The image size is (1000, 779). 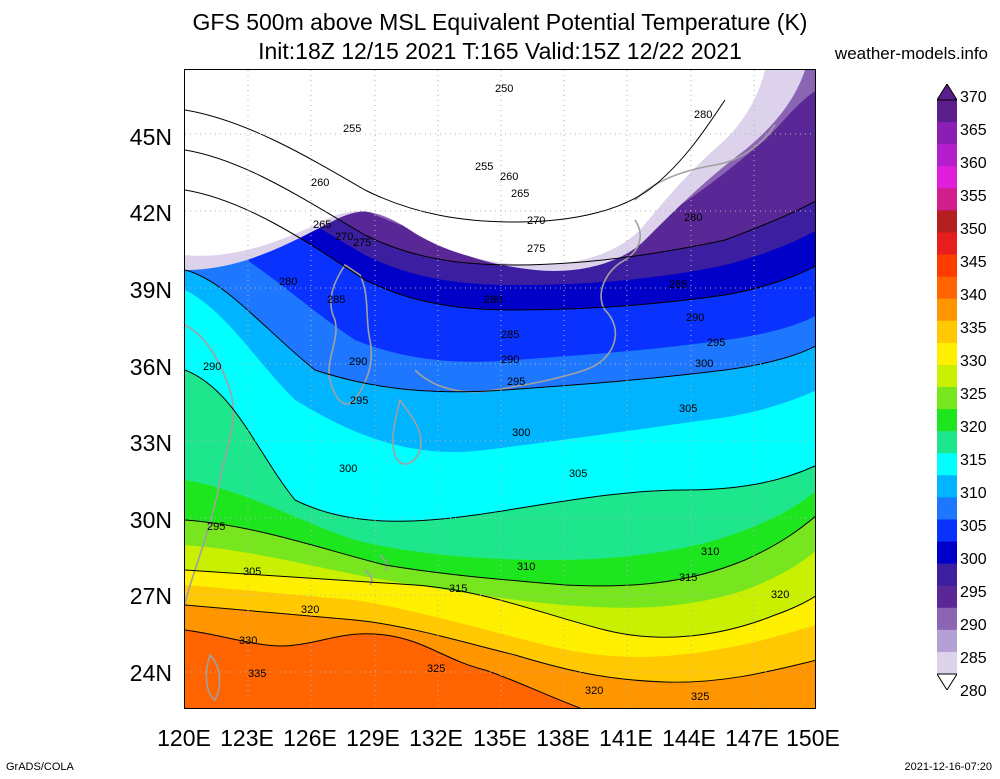 What do you see at coordinates (436, 669) in the screenshot?
I see `contour-label: 325` at bounding box center [436, 669].